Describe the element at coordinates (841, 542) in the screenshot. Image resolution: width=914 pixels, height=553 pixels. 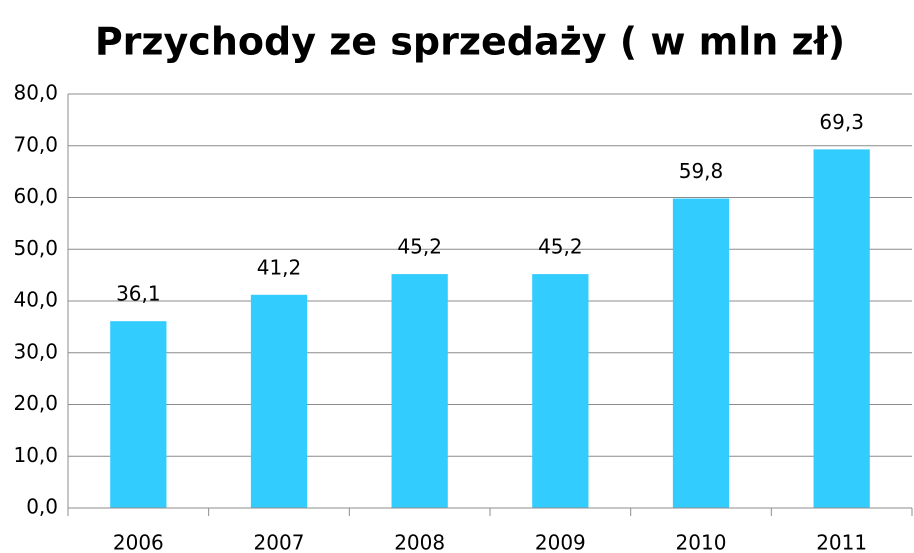
I see `x-tick-label: 2011` at that location.